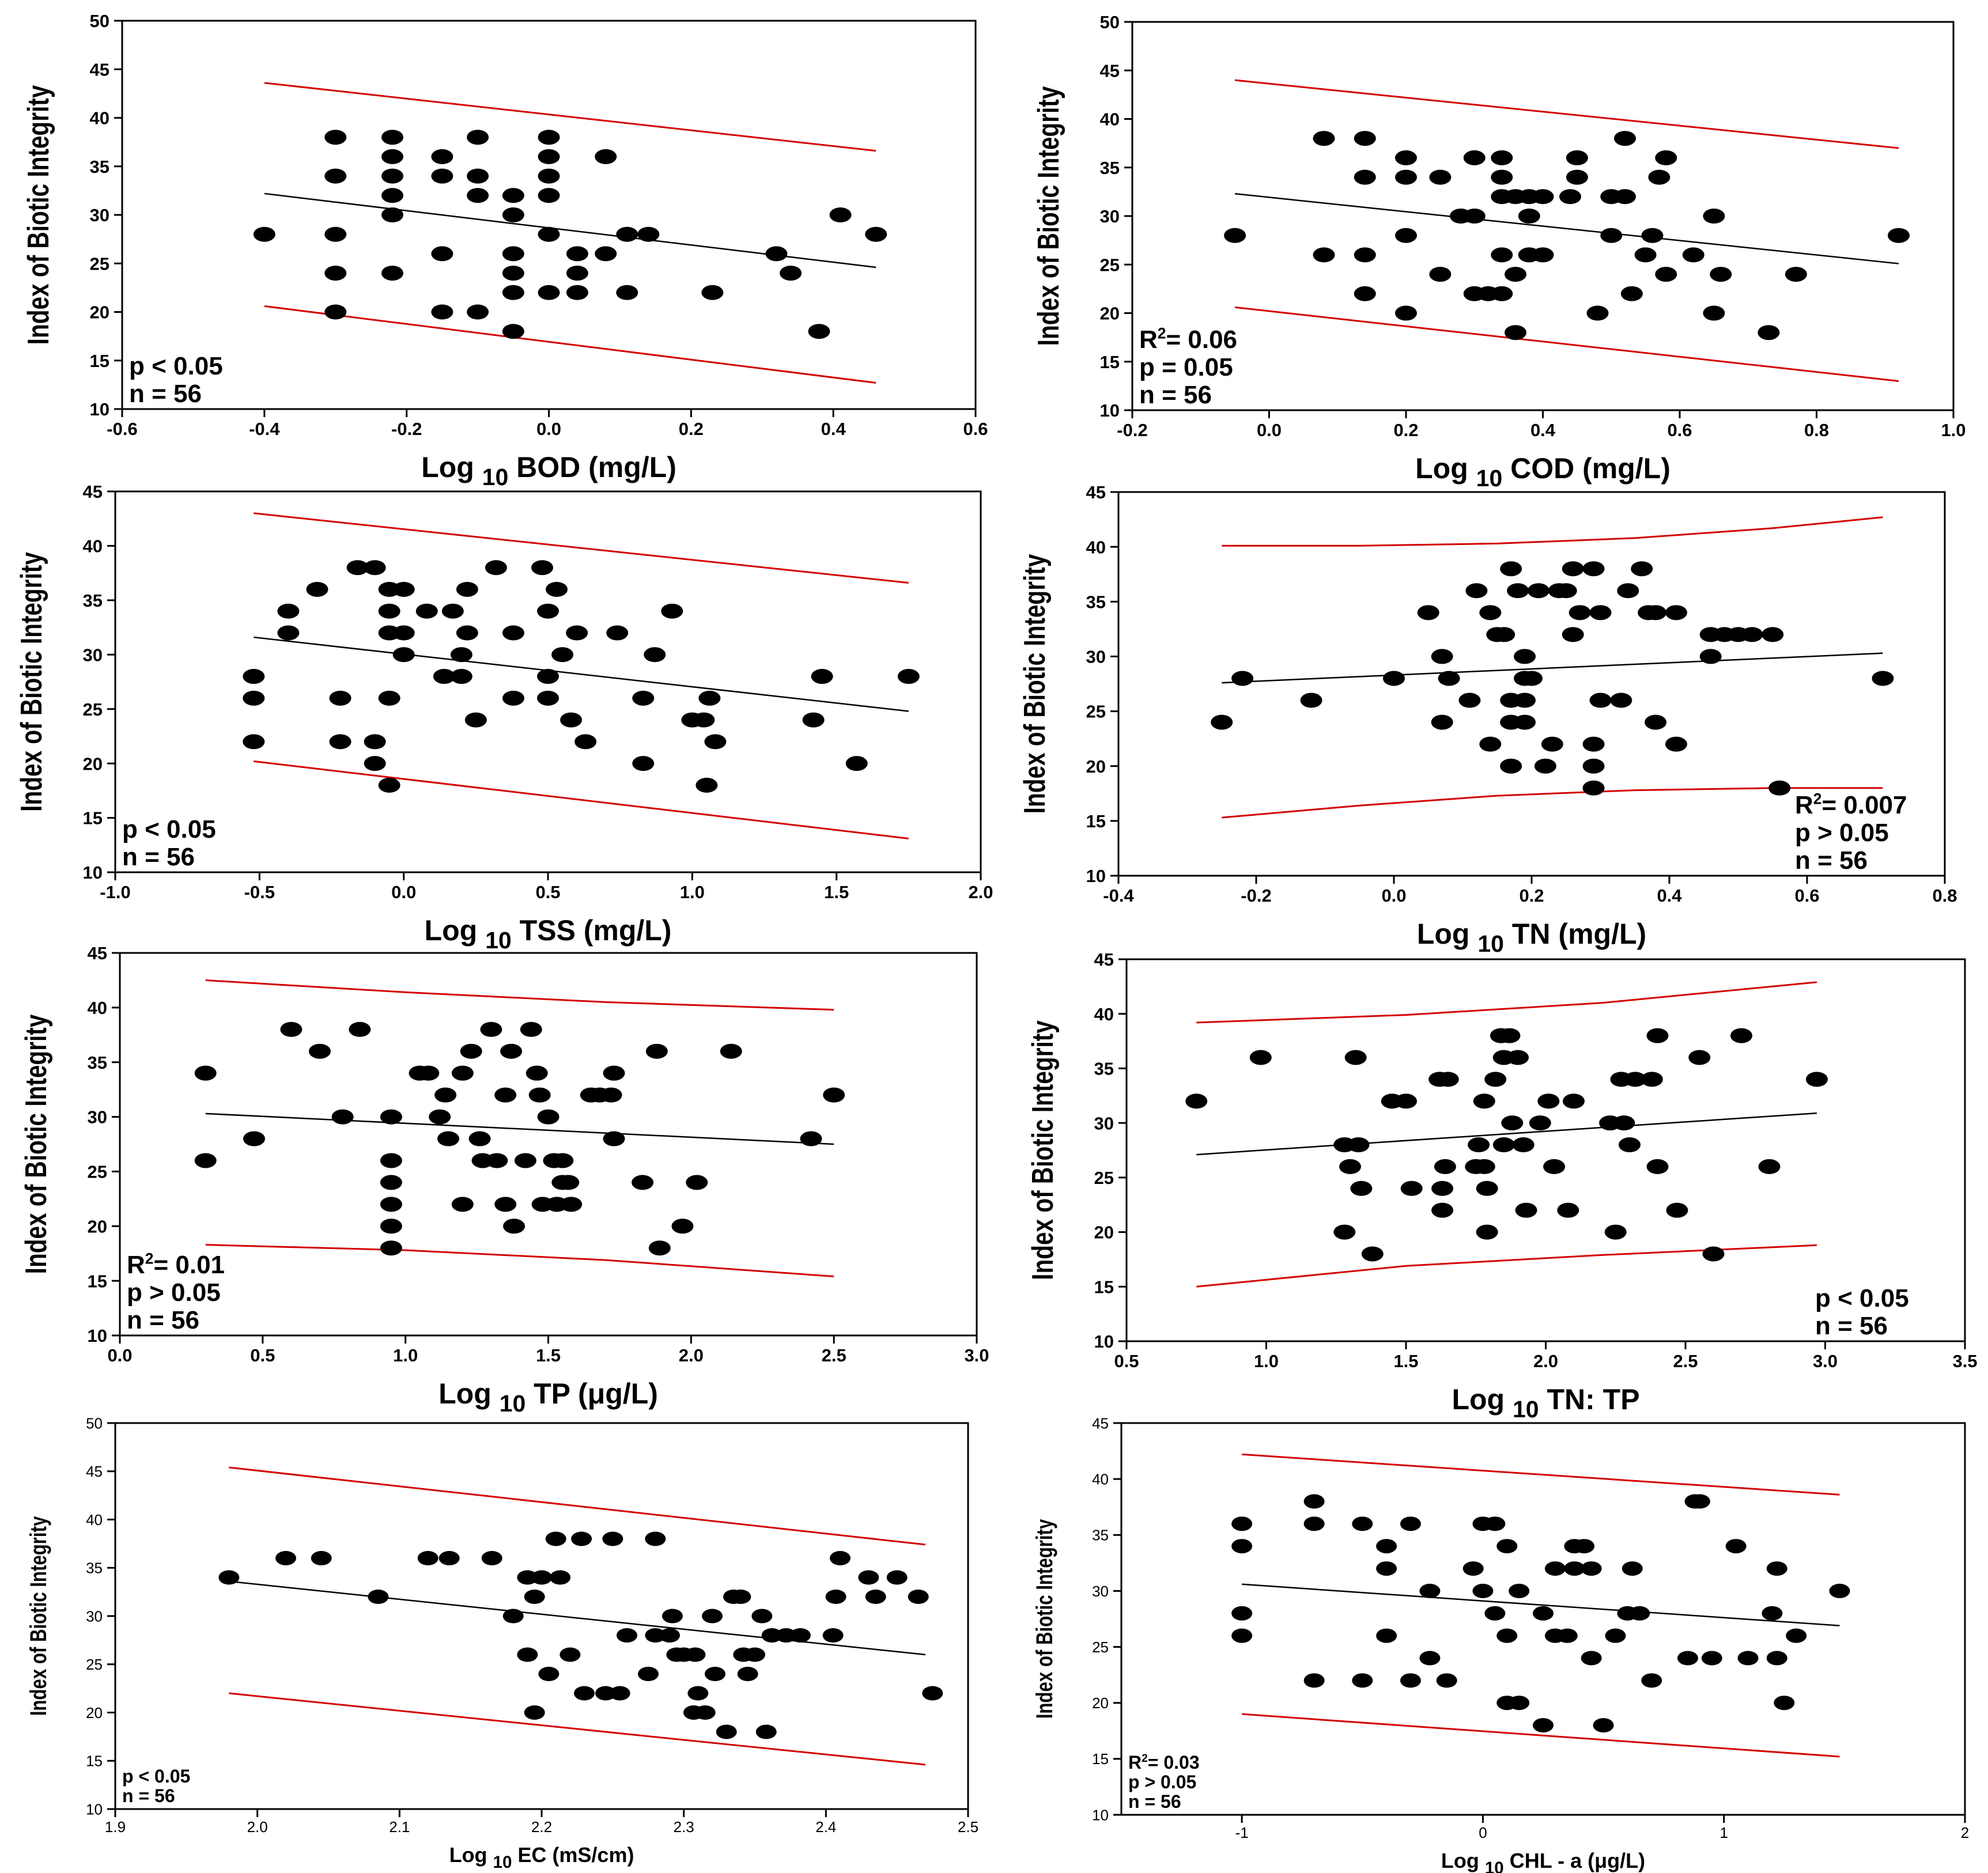 The width and height of the screenshot is (1988, 1873). What do you see at coordinates (1242, 1833) in the screenshot?
I see `x-tick-label: -1` at bounding box center [1242, 1833].